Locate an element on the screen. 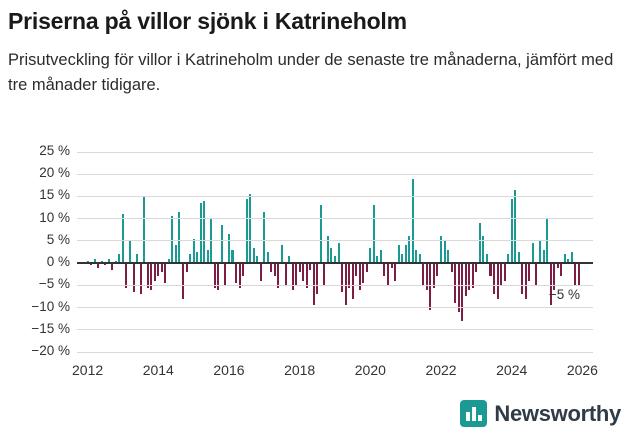 The height and width of the screenshot is (439, 631). logo-bars-icon is located at coordinates (474, 413).